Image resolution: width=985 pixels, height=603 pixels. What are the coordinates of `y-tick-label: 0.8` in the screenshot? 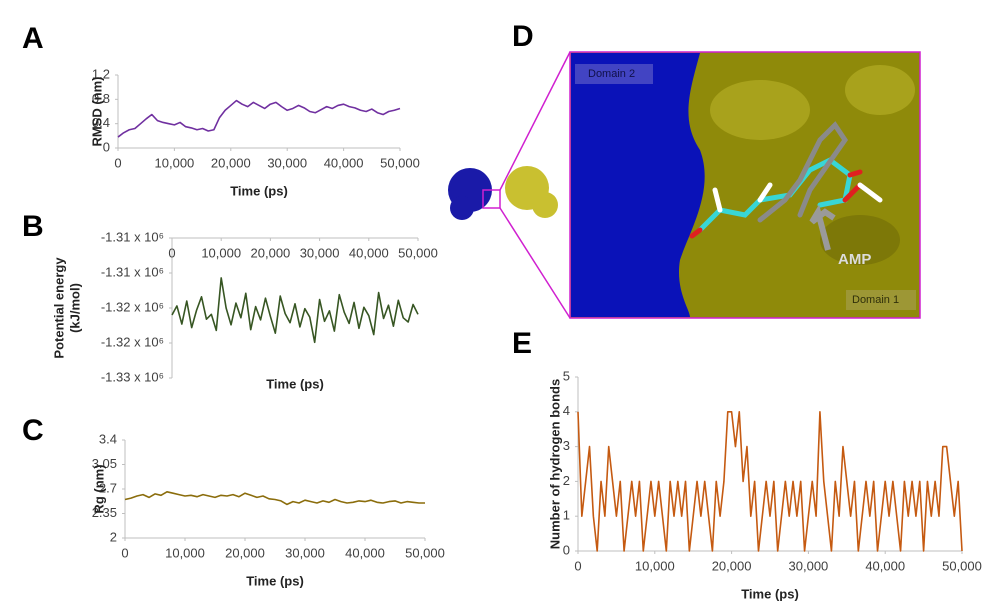 It's located at (101, 98).